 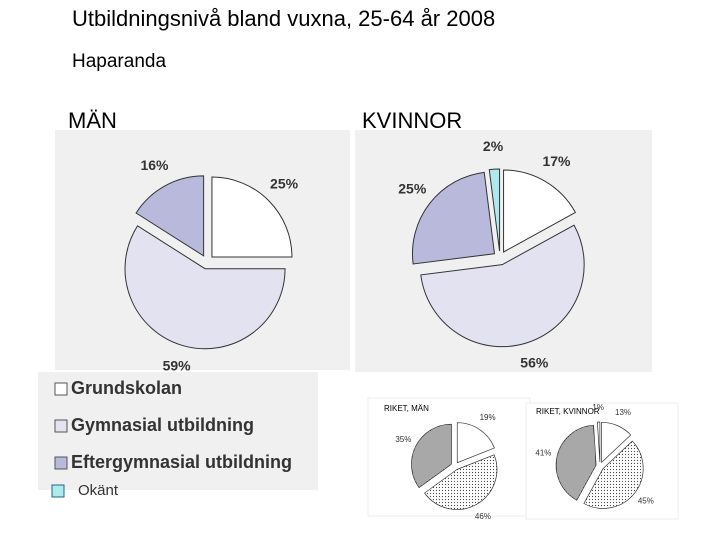 What do you see at coordinates (488, 417) in the screenshot?
I see `data-label: 19%` at bounding box center [488, 417].